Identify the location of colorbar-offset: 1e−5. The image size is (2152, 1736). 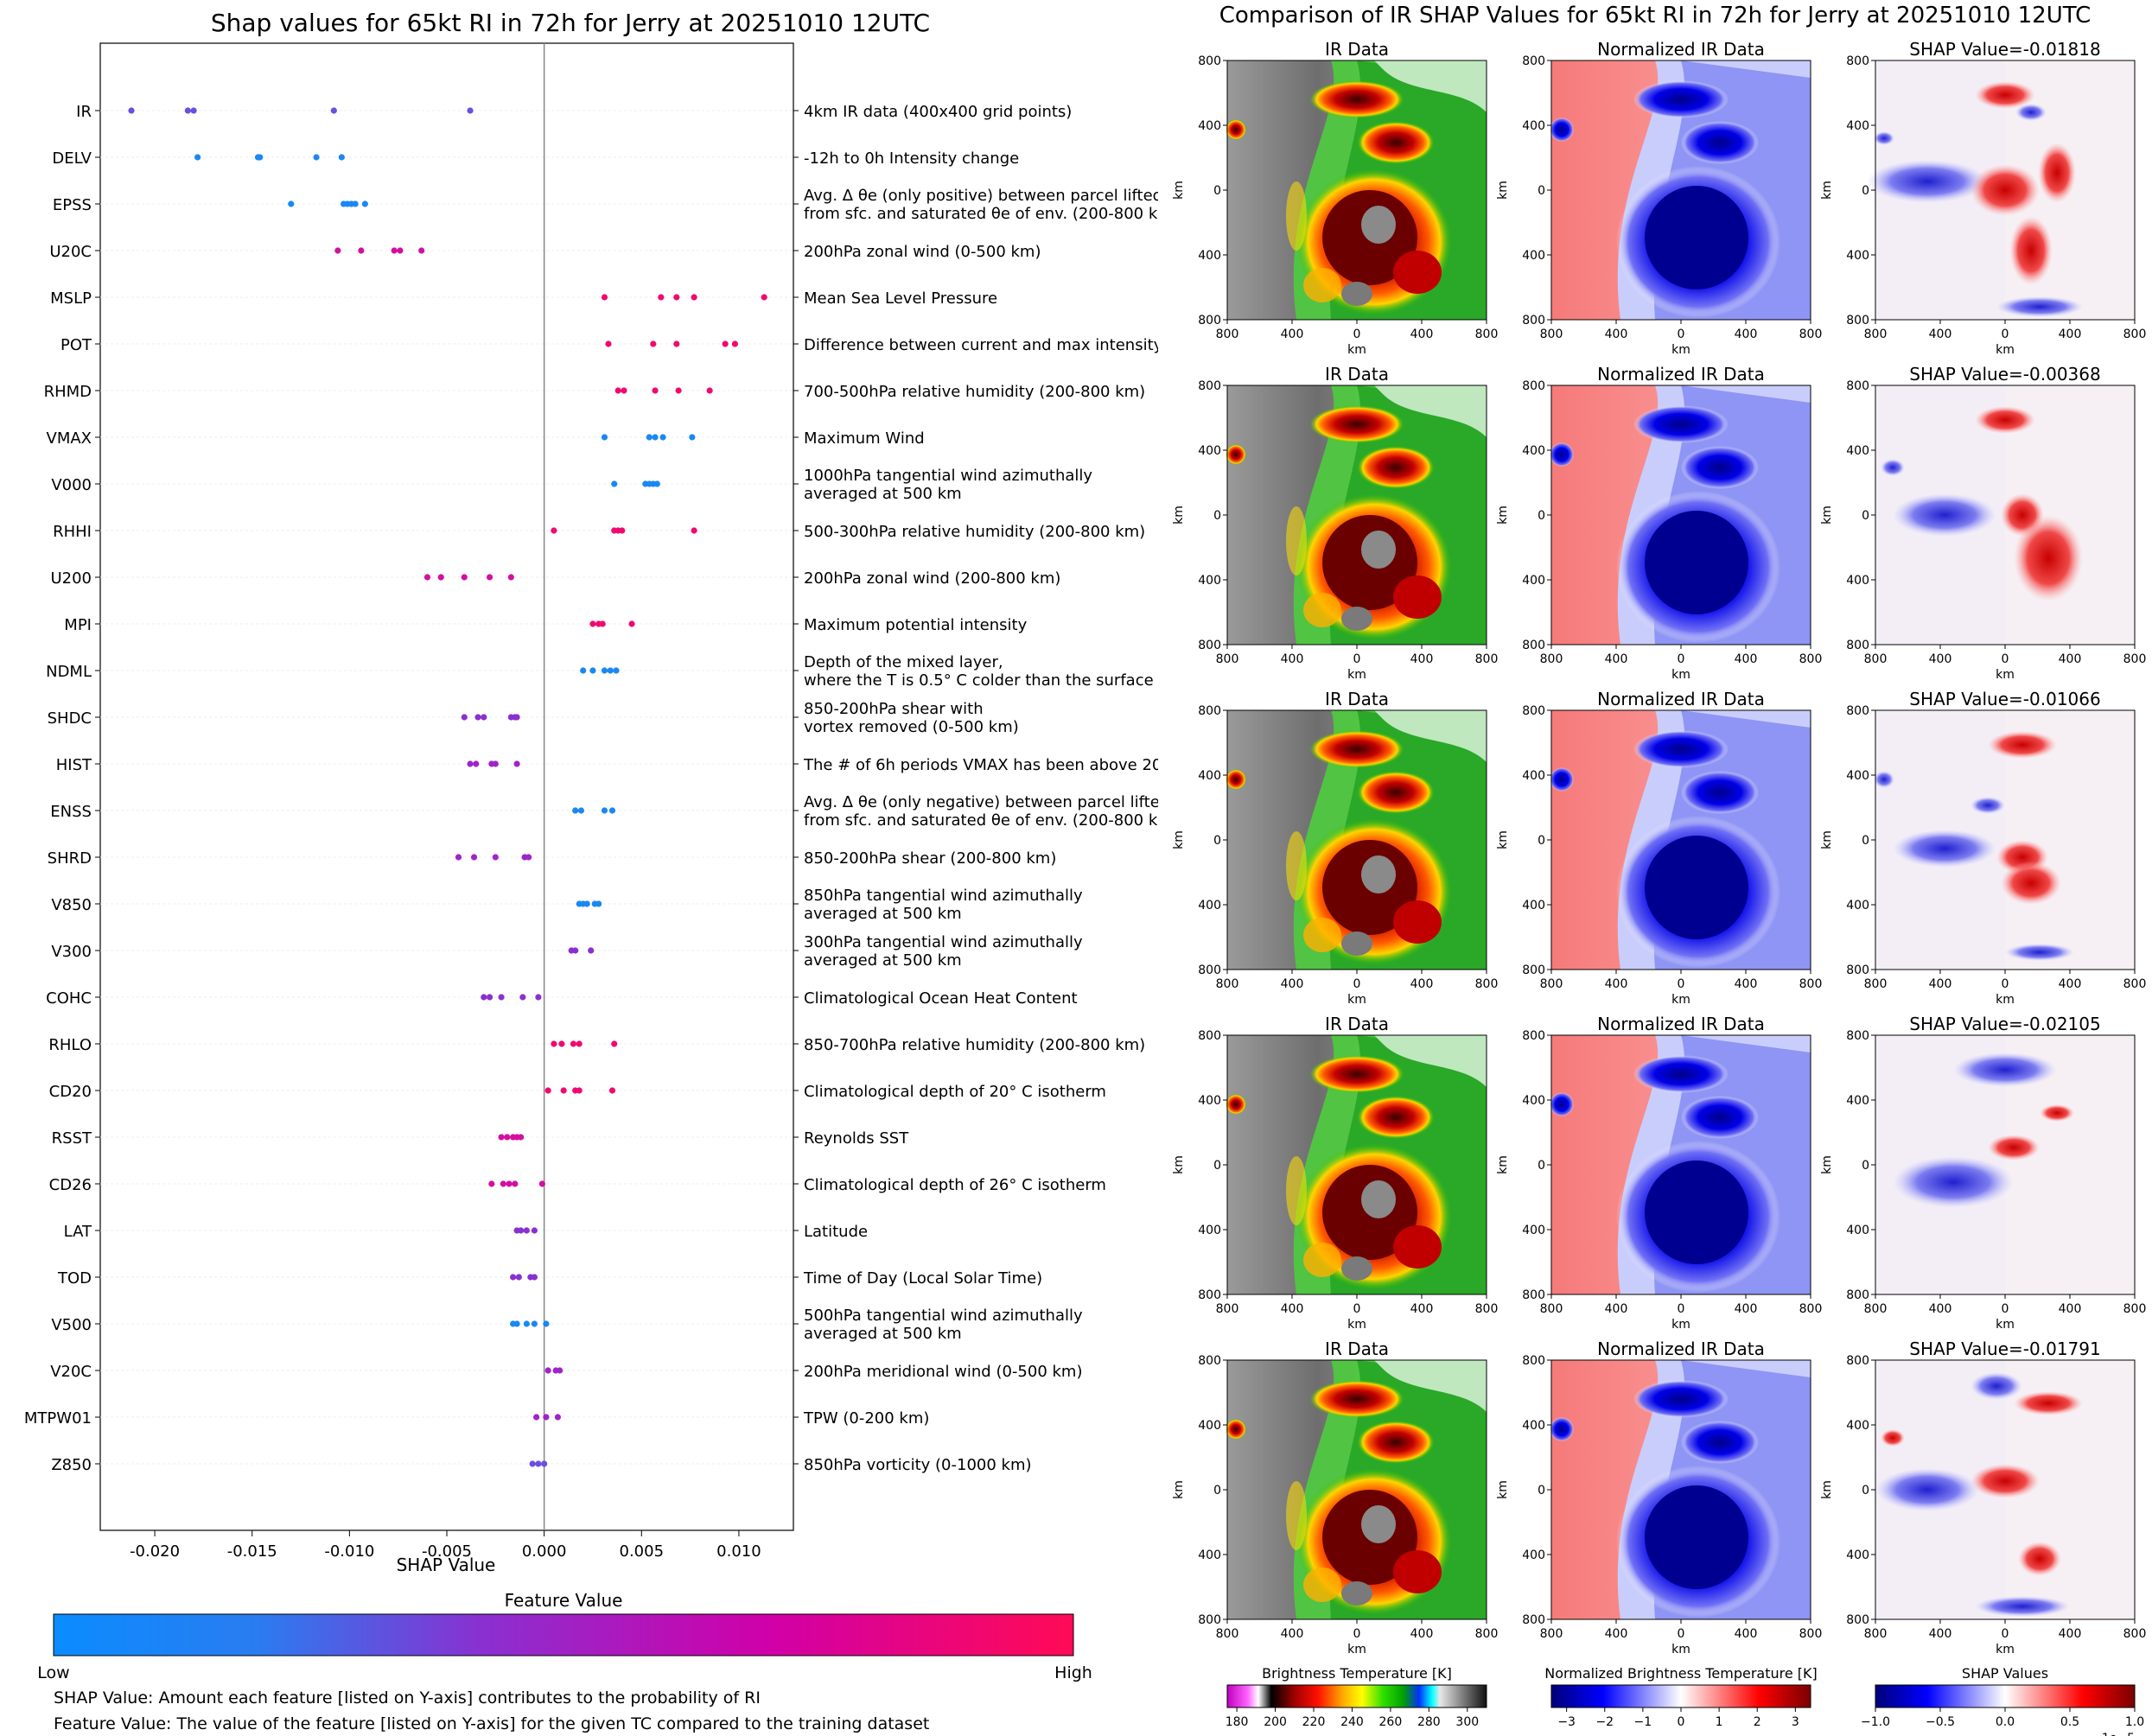
(2118, 1734).